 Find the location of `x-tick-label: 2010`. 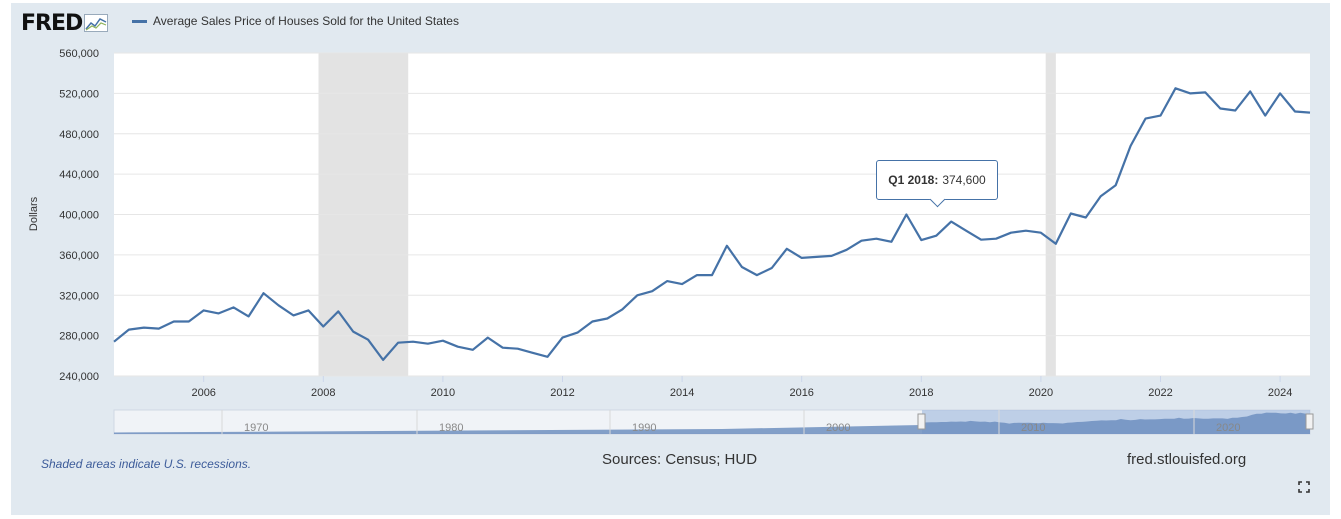

x-tick-label: 2010 is located at coordinates (443, 393).